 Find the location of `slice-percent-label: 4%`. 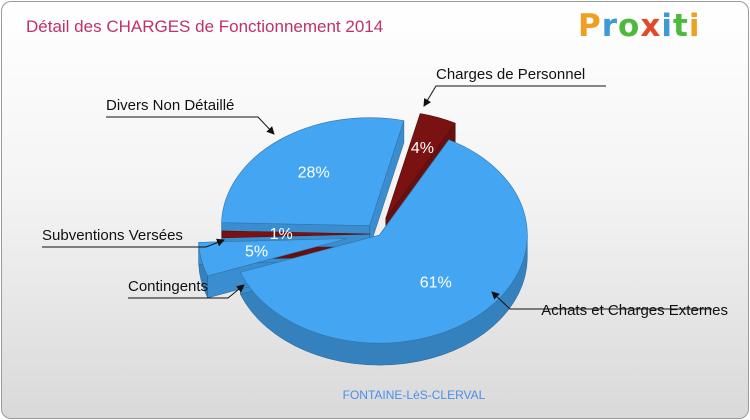

slice-percent-label: 4% is located at coordinates (422, 148).